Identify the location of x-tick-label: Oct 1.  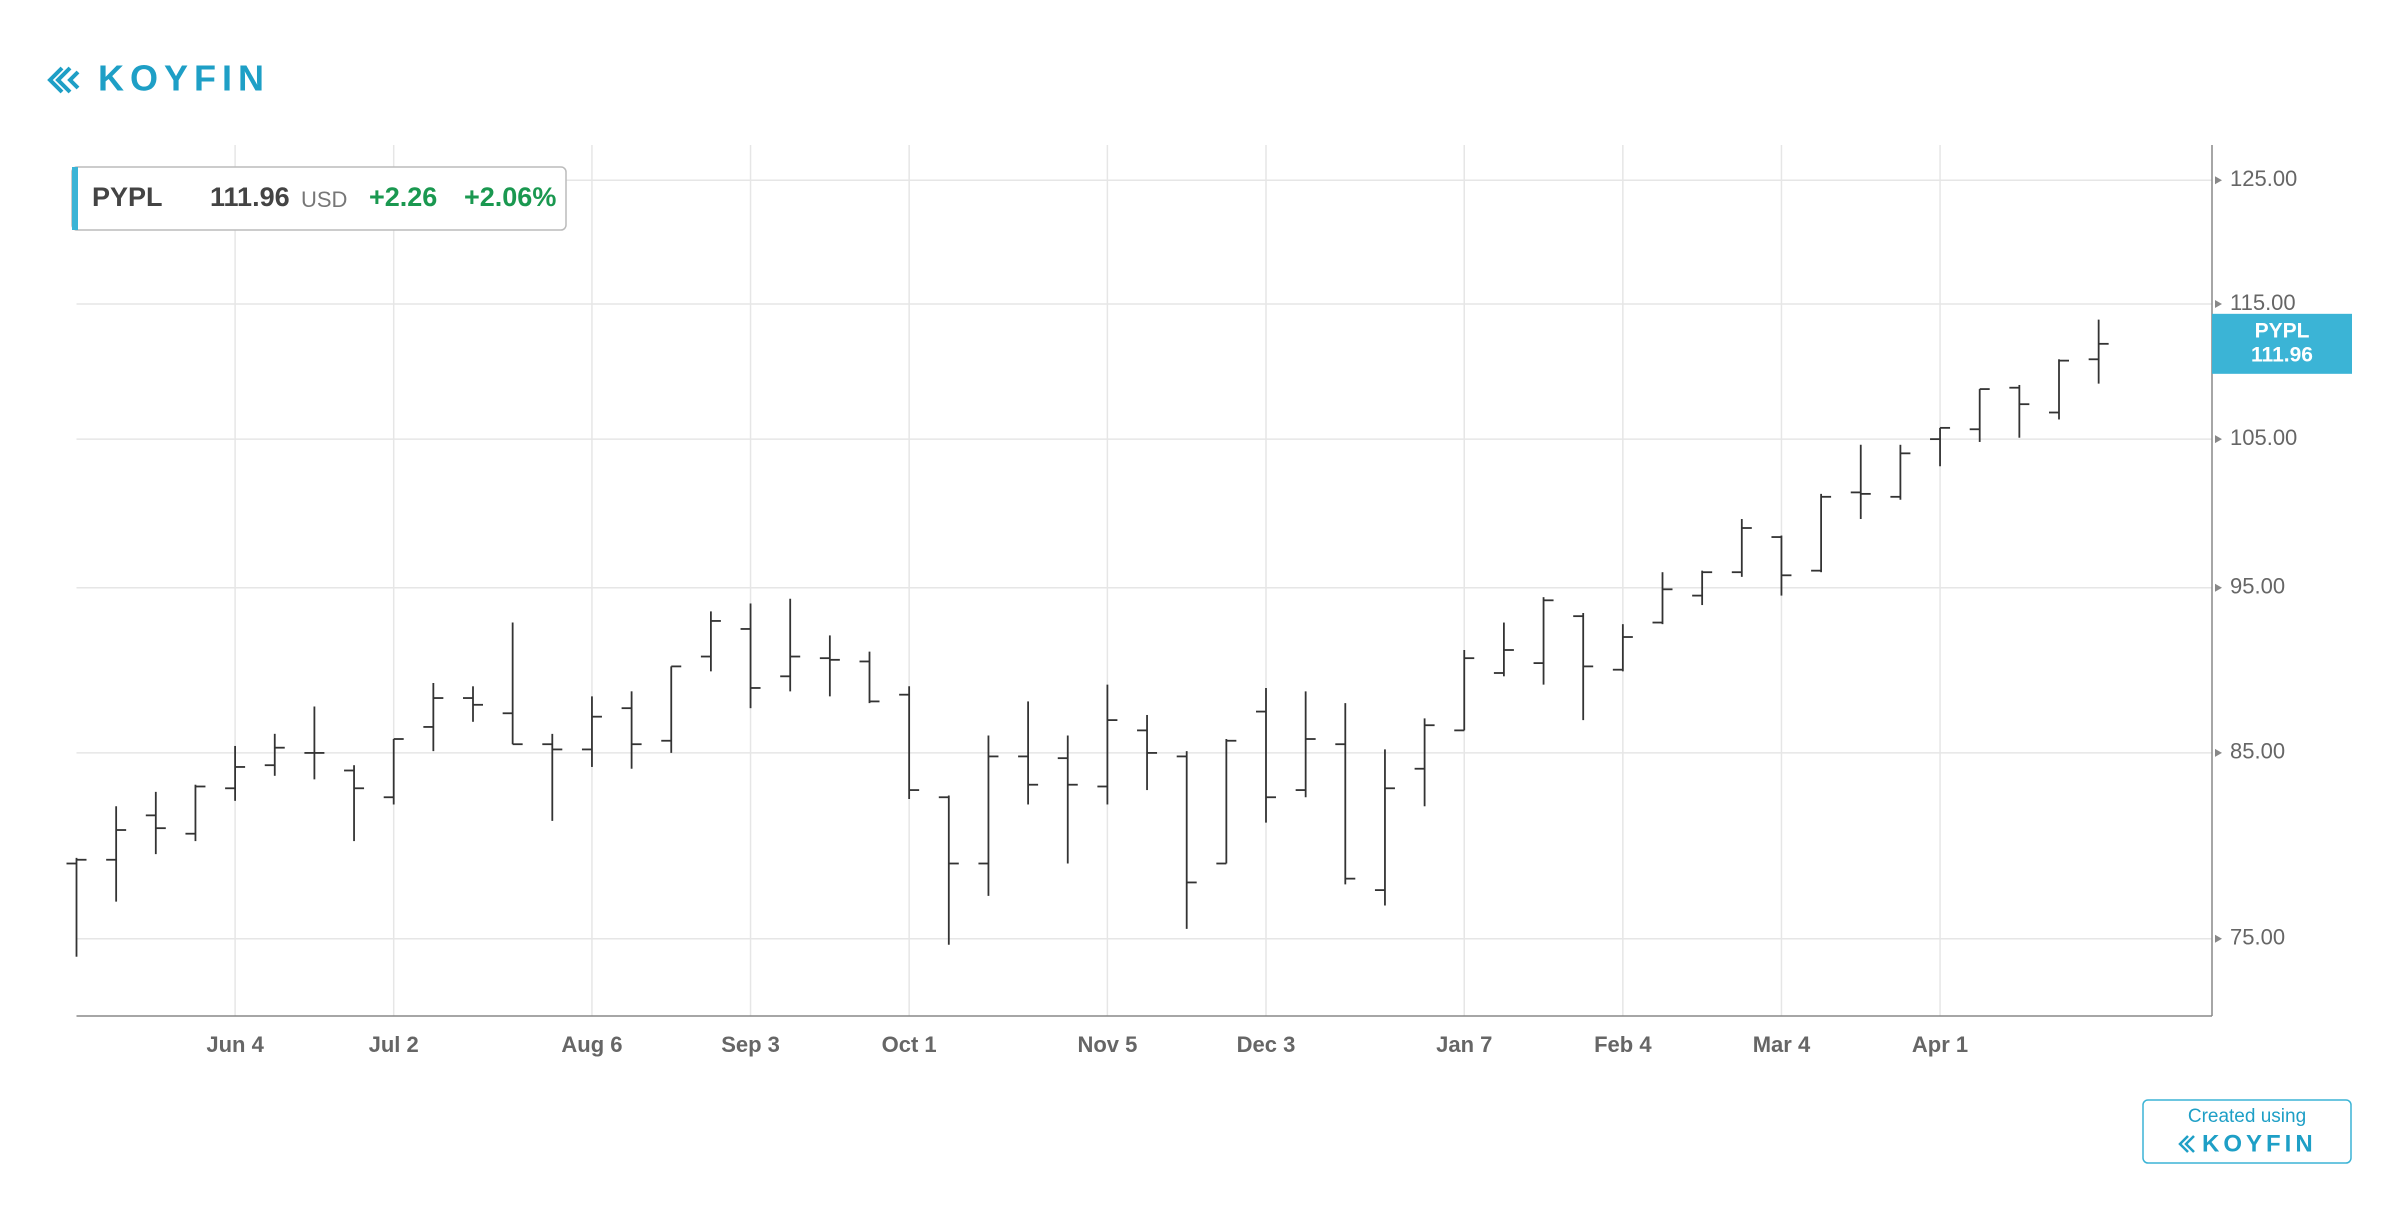
(909, 1044).